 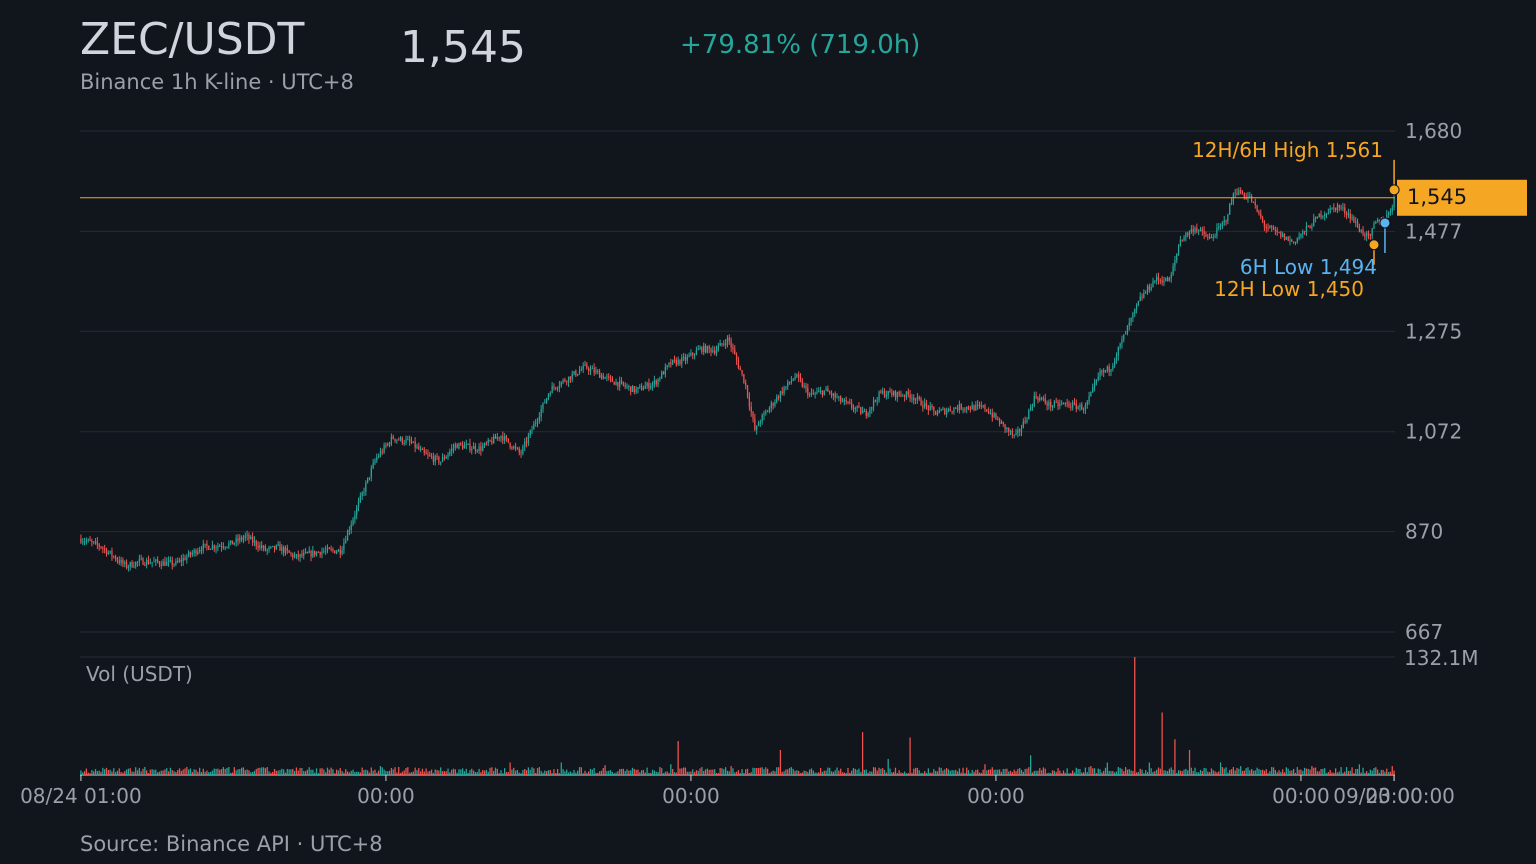 I want to click on high-annotation: 12H/6H High 1,561, so click(x=1287, y=150).